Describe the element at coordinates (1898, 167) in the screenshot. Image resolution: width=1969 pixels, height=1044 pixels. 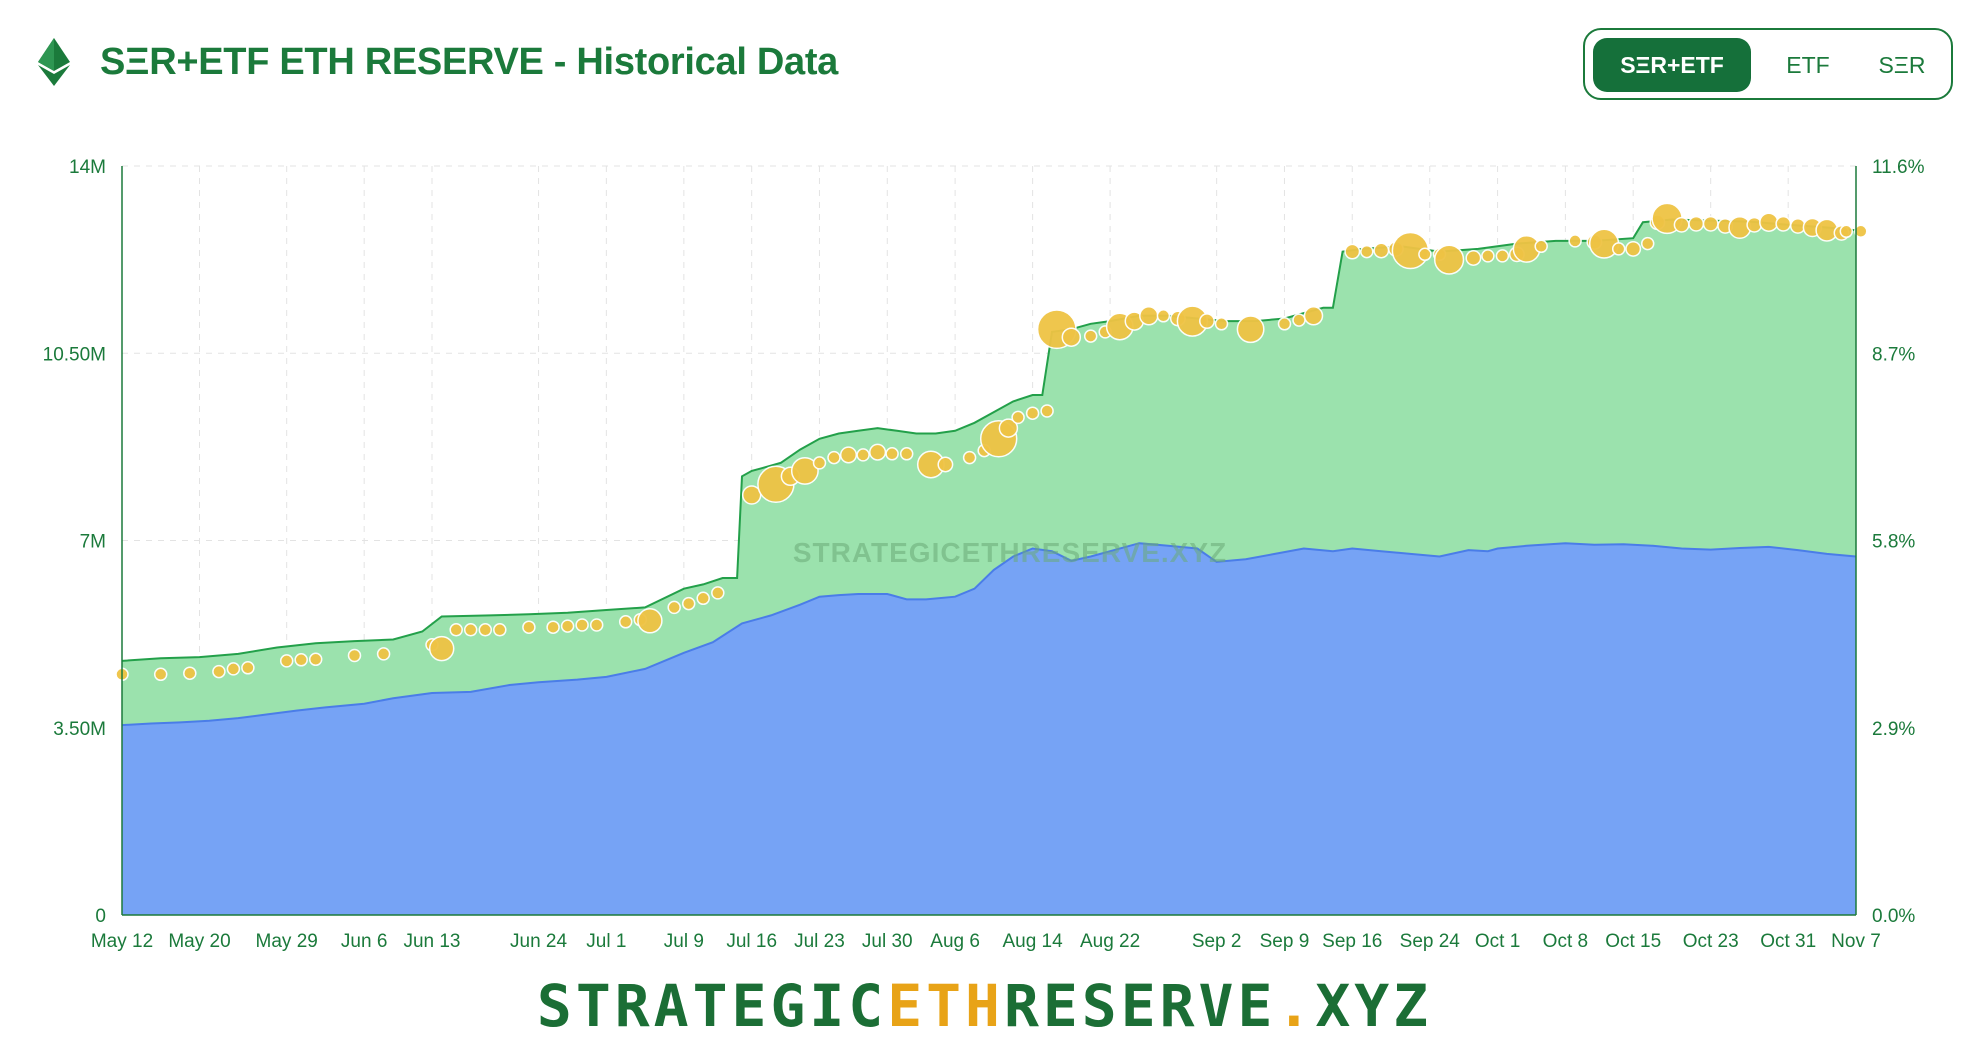
I see `y-right-tick-label: 11.6%` at that location.